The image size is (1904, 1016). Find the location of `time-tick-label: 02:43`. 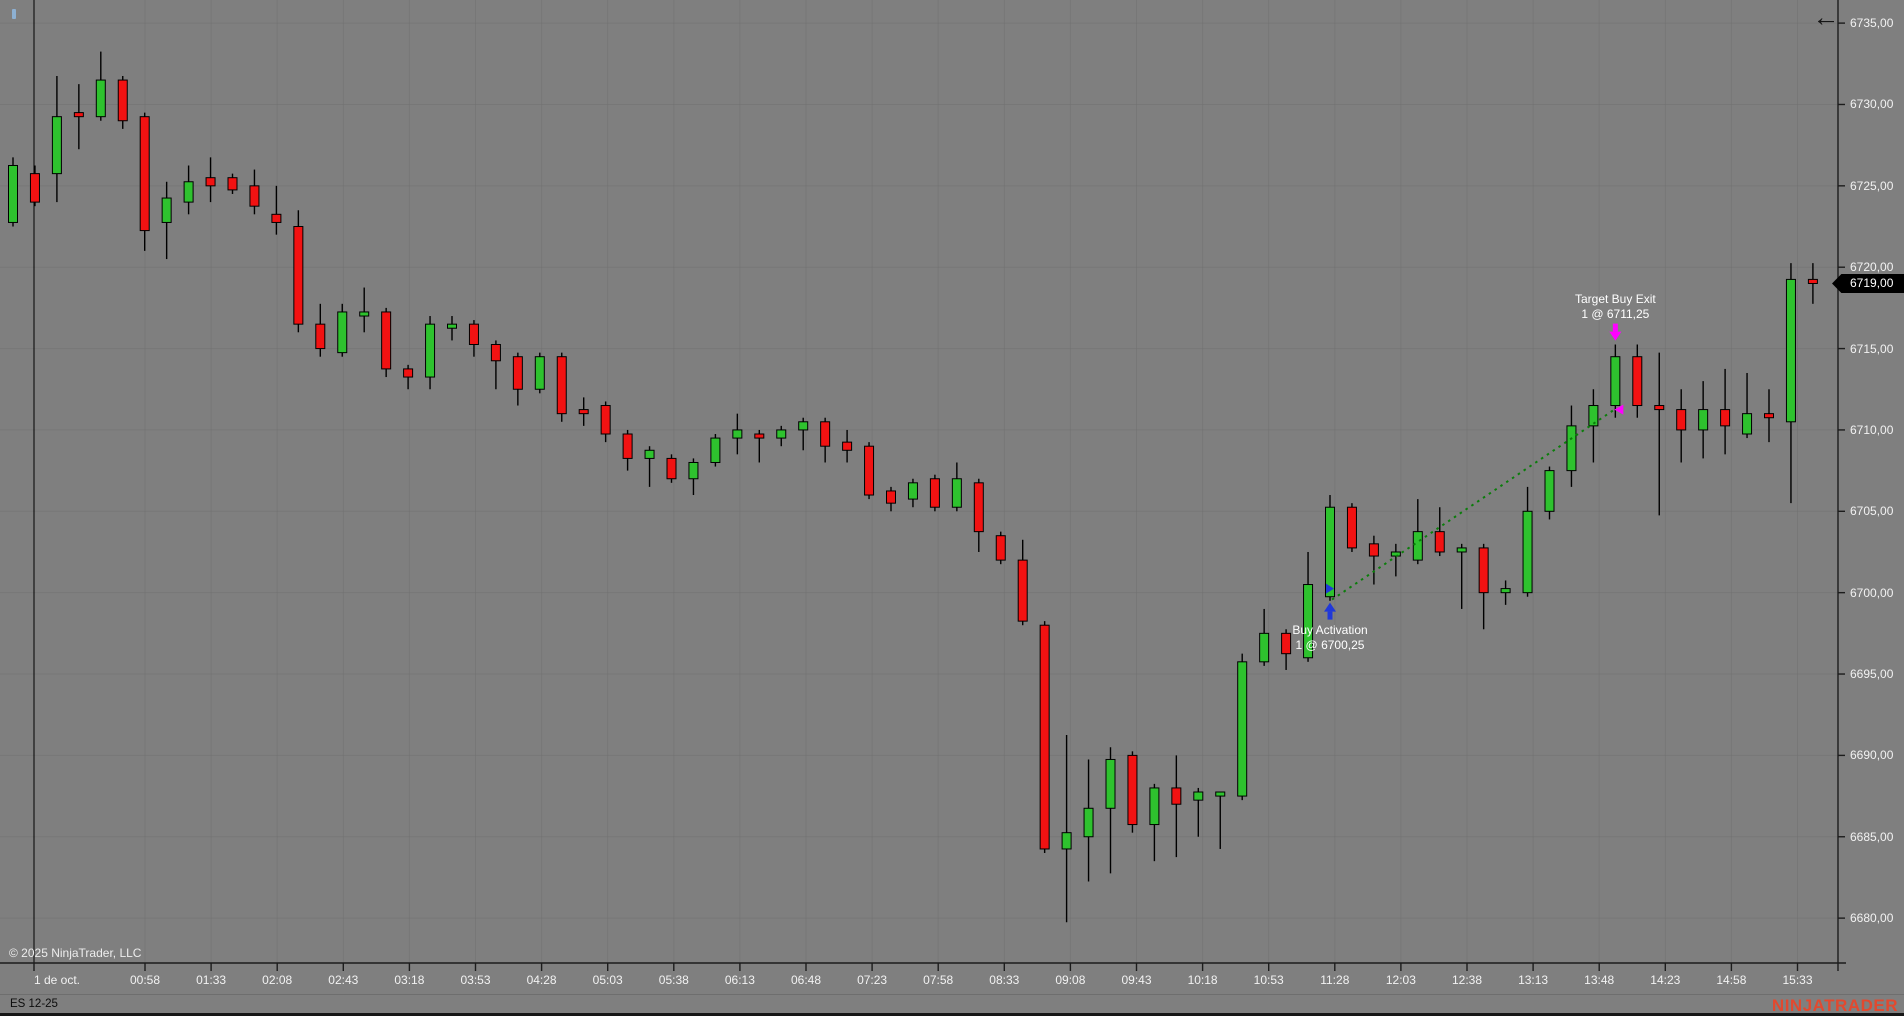

time-tick-label: 02:43 is located at coordinates (343, 980).